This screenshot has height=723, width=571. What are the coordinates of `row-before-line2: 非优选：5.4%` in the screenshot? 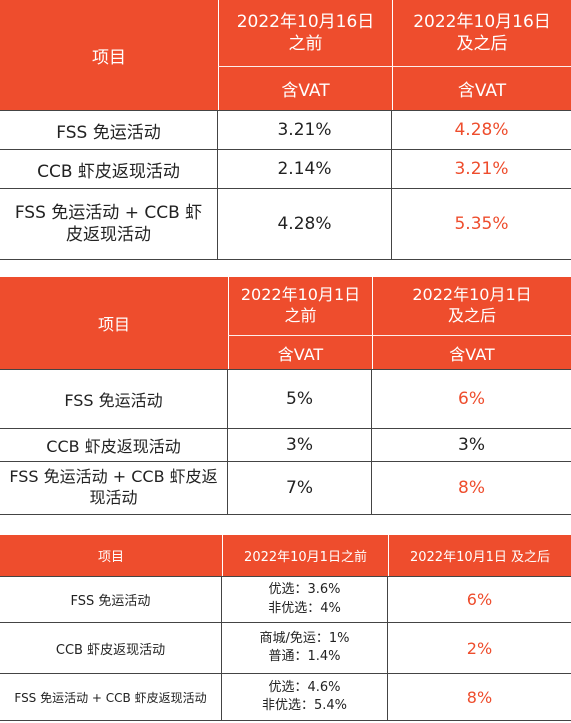 It's located at (304, 705).